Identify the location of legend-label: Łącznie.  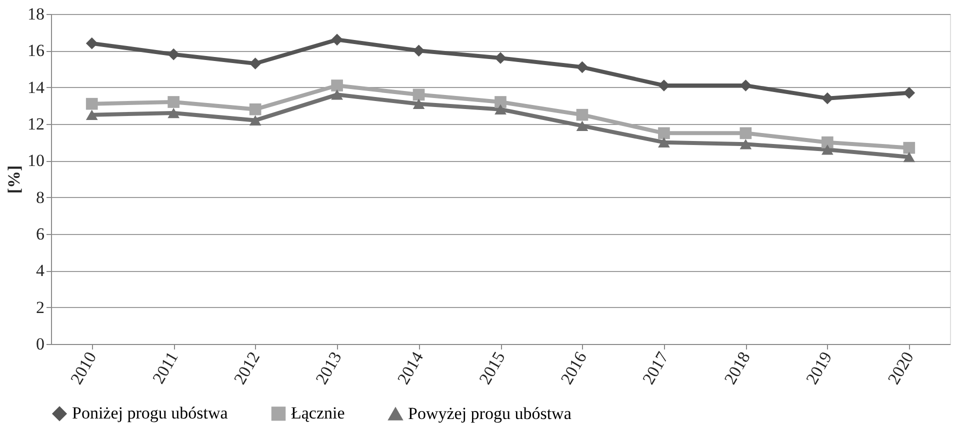
(318, 413).